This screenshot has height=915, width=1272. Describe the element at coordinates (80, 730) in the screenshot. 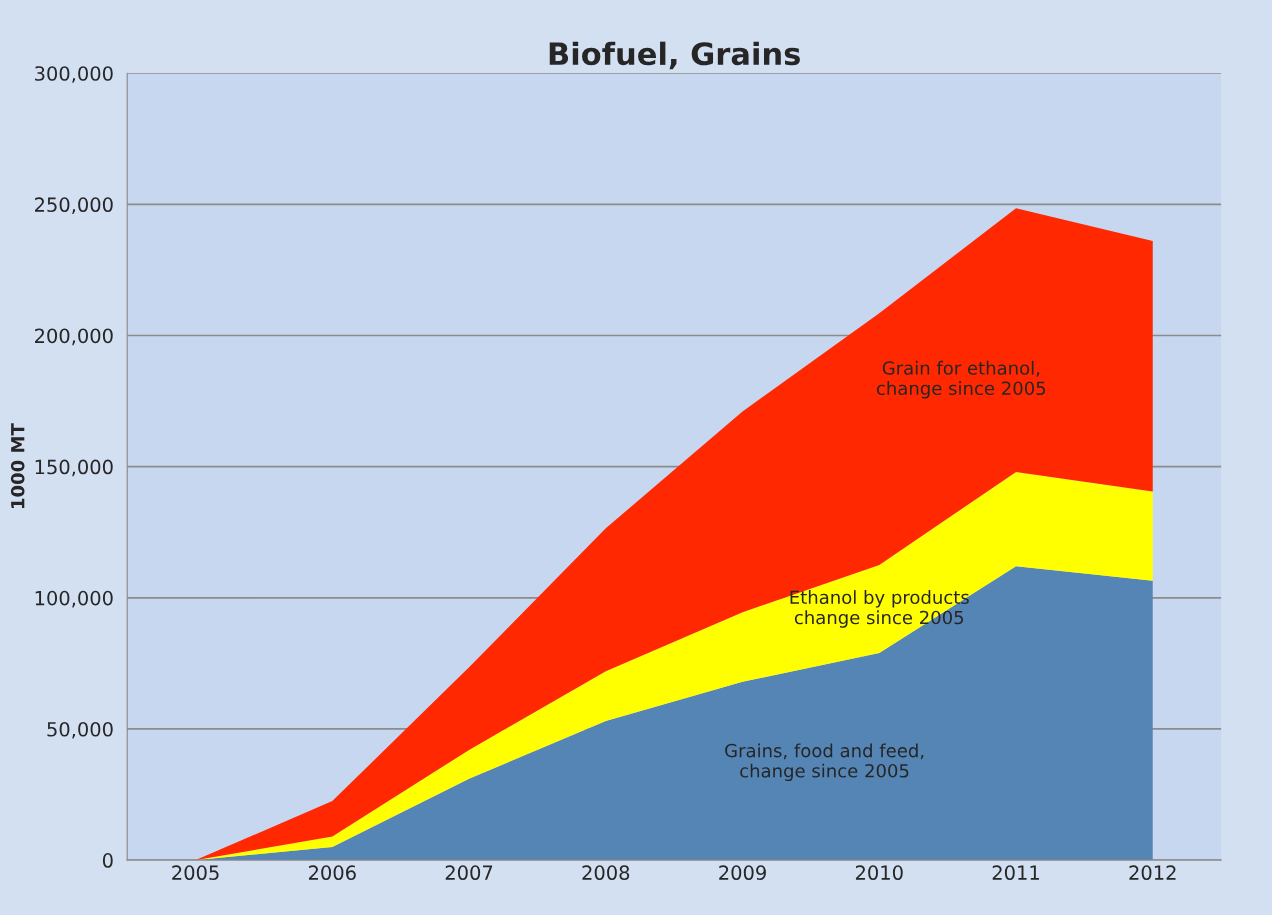

I see `y-tick-label: 50,000` at that location.